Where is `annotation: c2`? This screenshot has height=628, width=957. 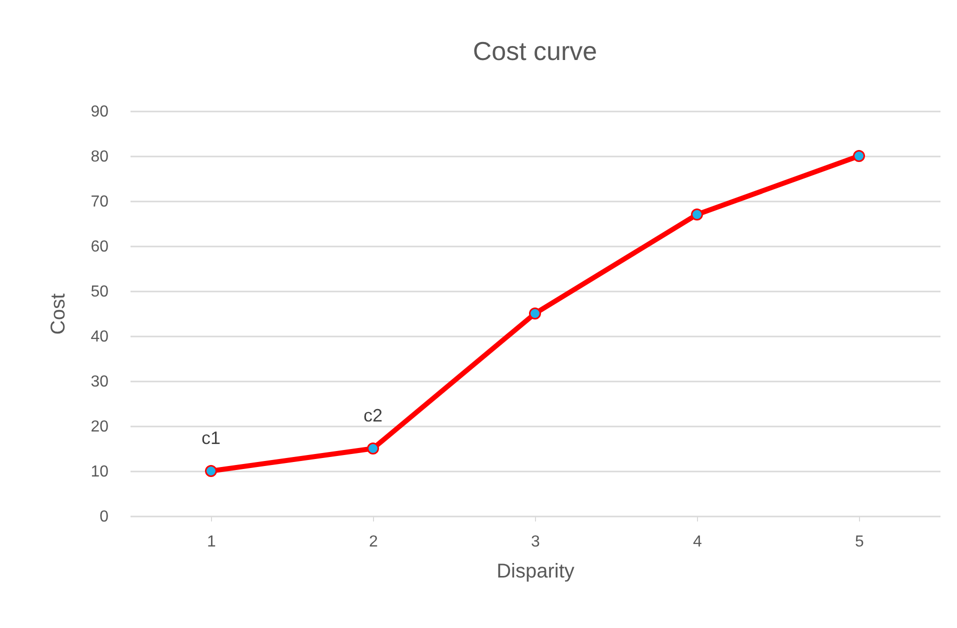
annotation: c2 is located at coordinates (373, 416).